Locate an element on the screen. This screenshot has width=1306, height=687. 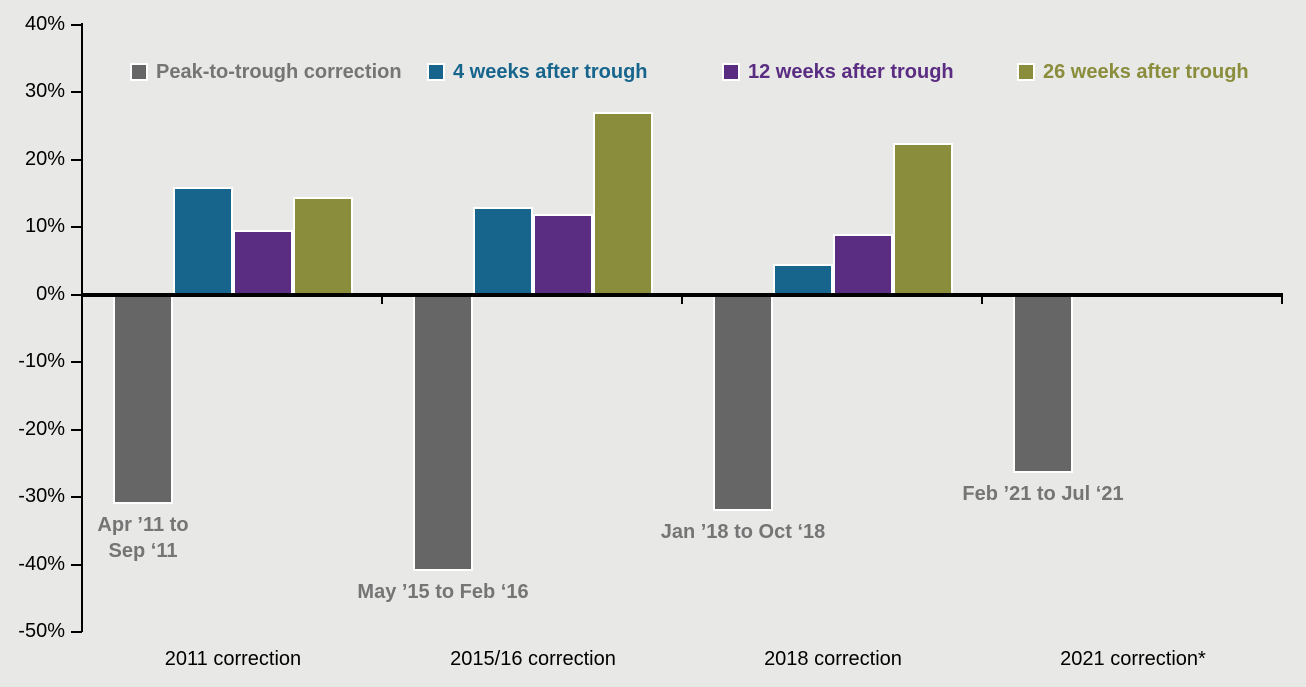
period-label: Jan ’18 to Oct ‘18 is located at coordinates (743, 532).